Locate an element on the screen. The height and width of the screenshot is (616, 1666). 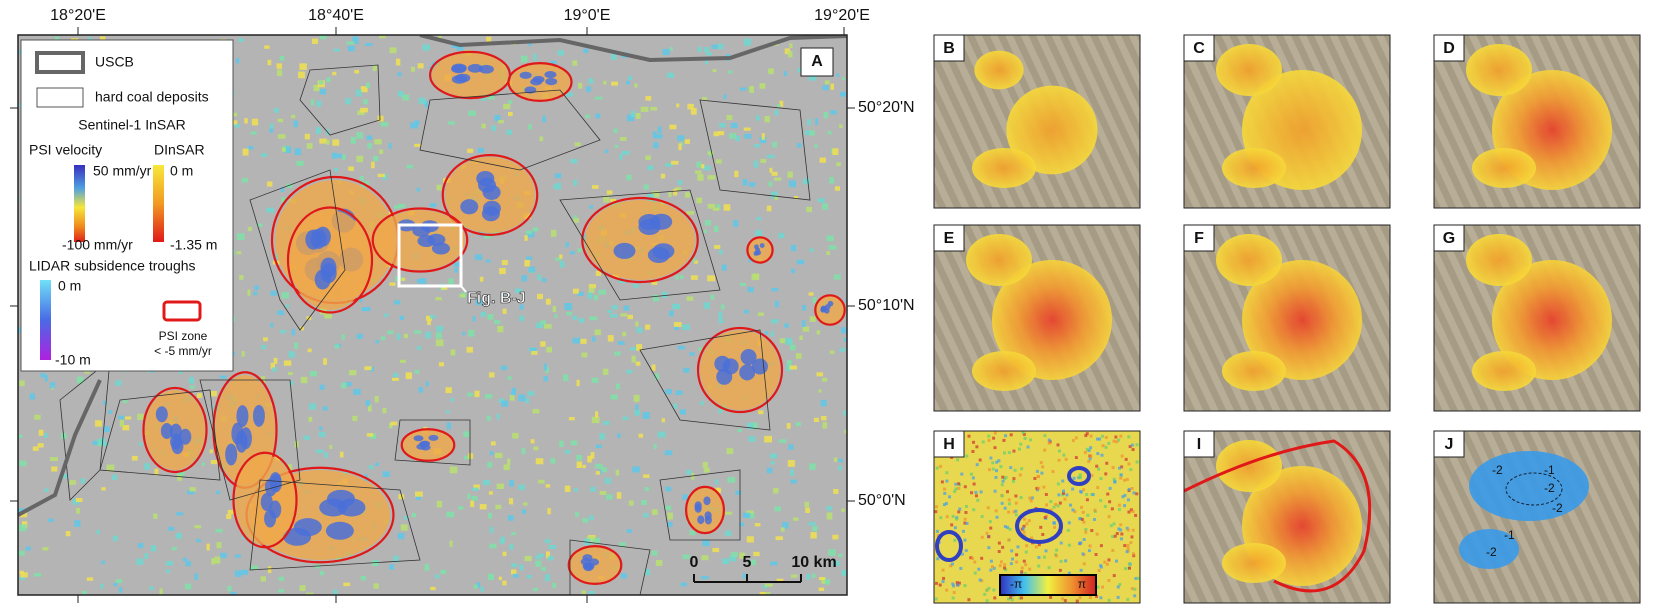
panel-label-box is located at coordinates (1449, 238).